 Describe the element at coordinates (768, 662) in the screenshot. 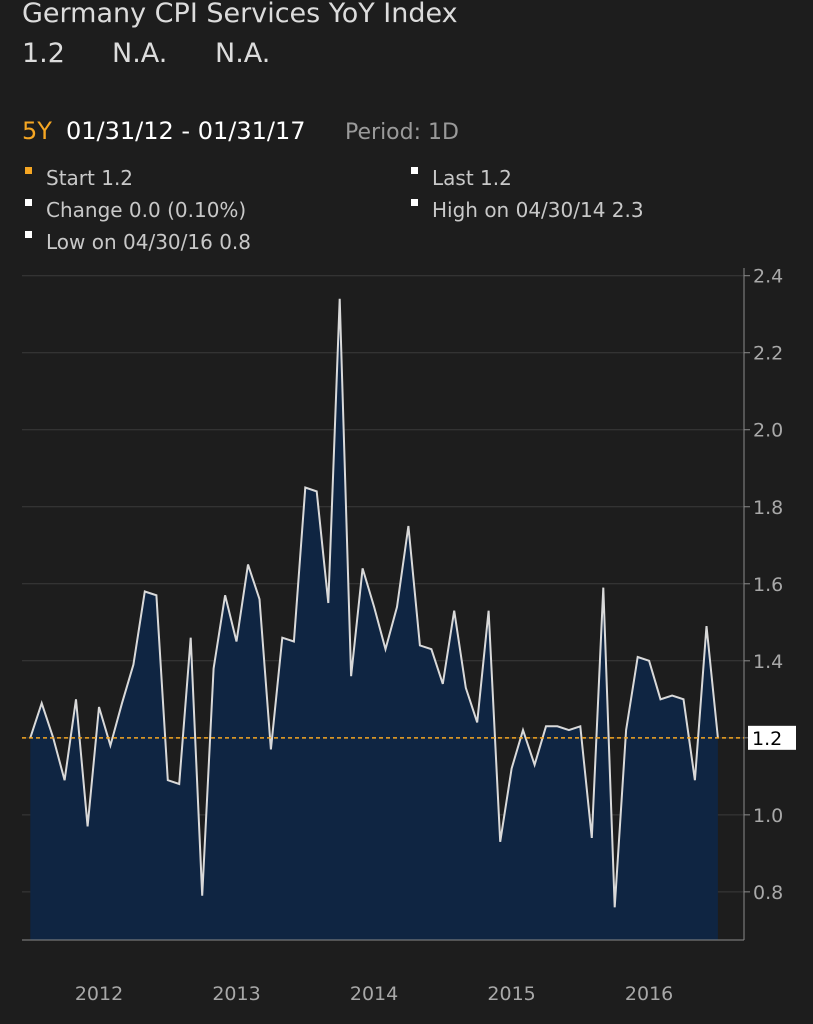

I see `y-tick-label: 1.4` at that location.